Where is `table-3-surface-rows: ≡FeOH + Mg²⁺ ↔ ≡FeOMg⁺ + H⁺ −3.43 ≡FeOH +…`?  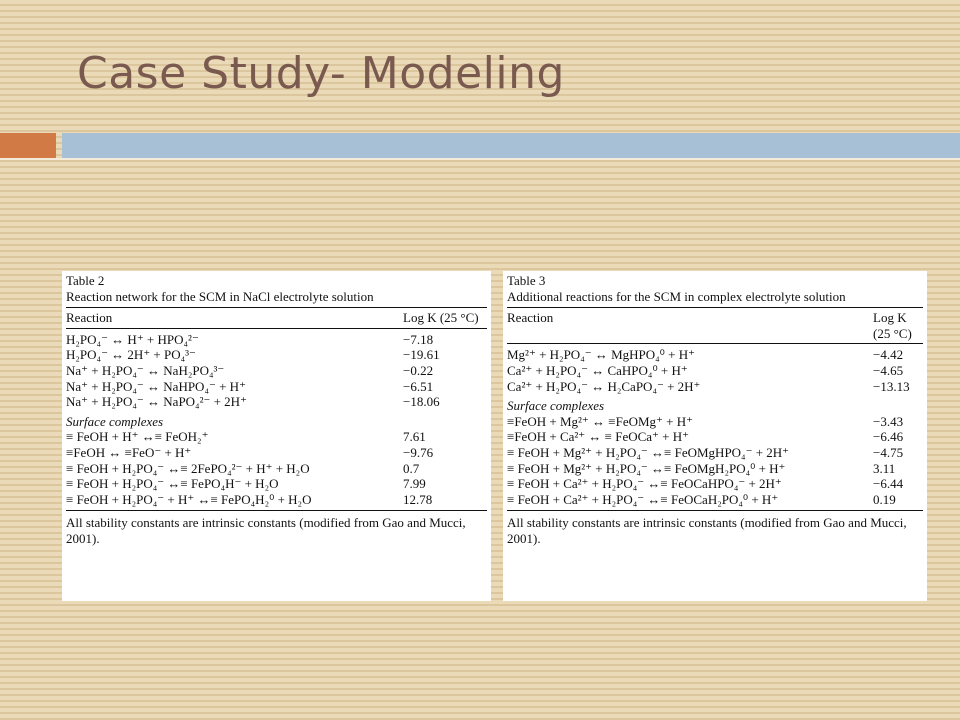 table-3-surface-rows: ≡FeOH + Mg²⁺ ↔ ≡FeOMg⁺ + H⁺ −3.43 ≡FeOH +… is located at coordinates (715, 461).